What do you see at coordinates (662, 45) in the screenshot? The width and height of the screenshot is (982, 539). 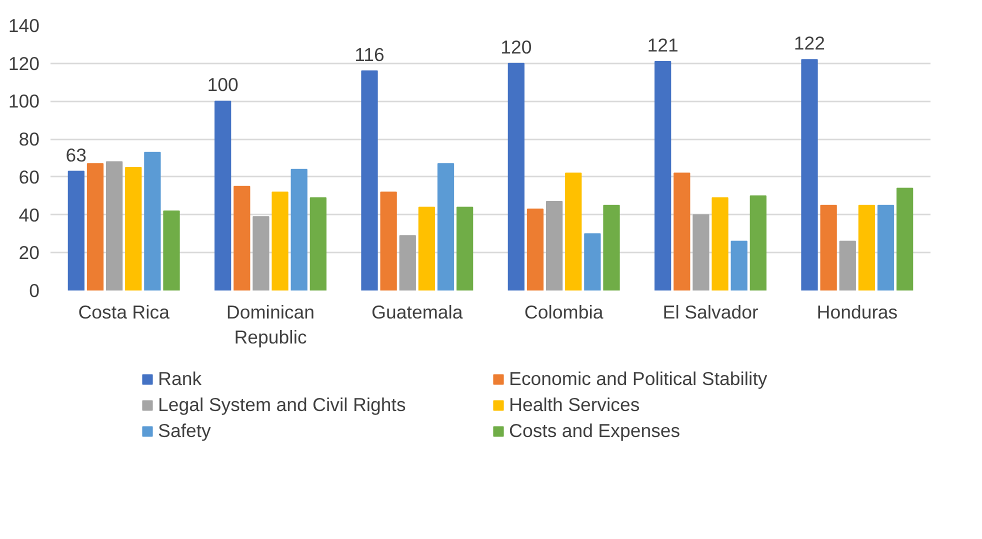 I see `data-label: 121` at bounding box center [662, 45].